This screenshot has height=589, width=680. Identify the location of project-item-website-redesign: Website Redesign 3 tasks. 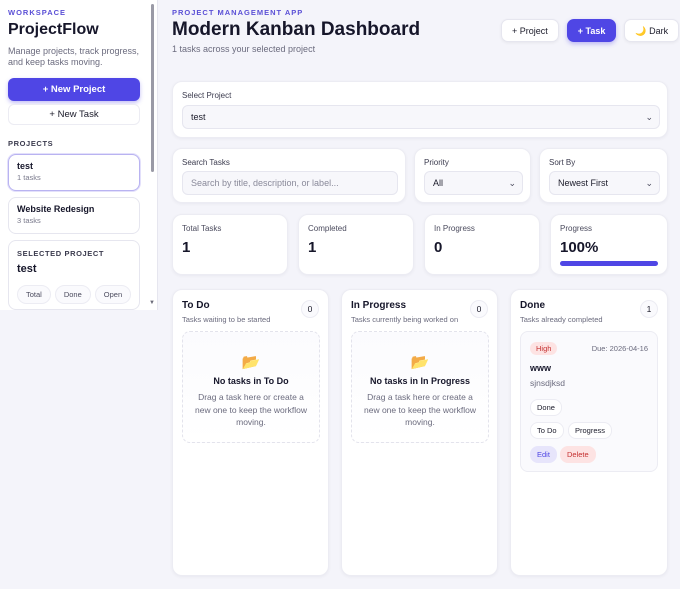
(74, 215).